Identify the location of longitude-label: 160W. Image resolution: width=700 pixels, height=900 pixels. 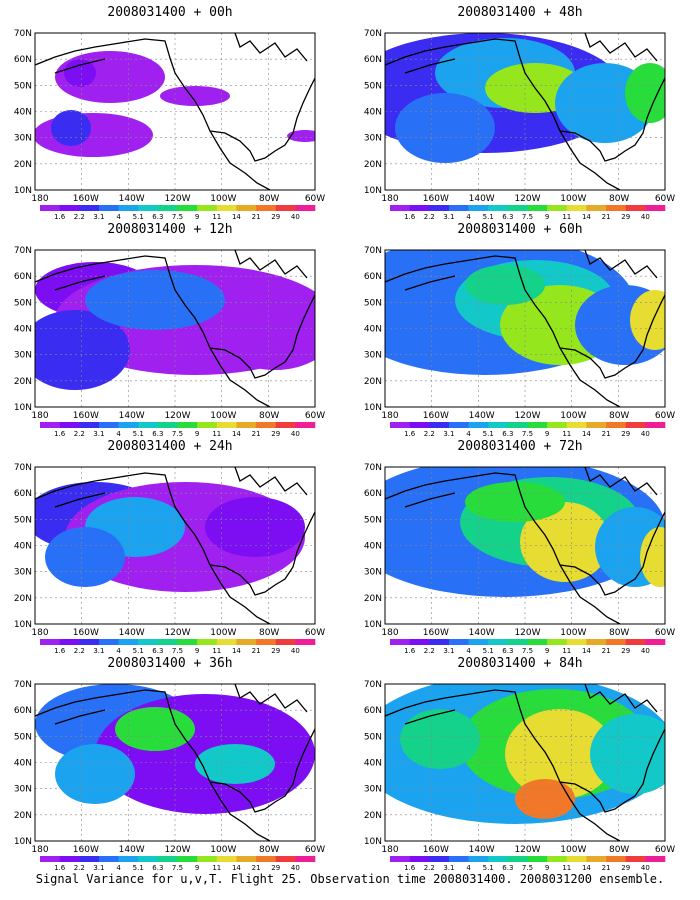
(436, 199).